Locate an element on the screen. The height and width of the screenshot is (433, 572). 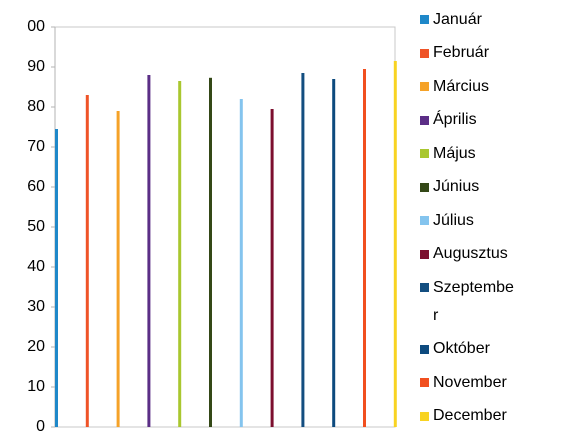
legend-item: Augusztus is located at coordinates (468, 255).